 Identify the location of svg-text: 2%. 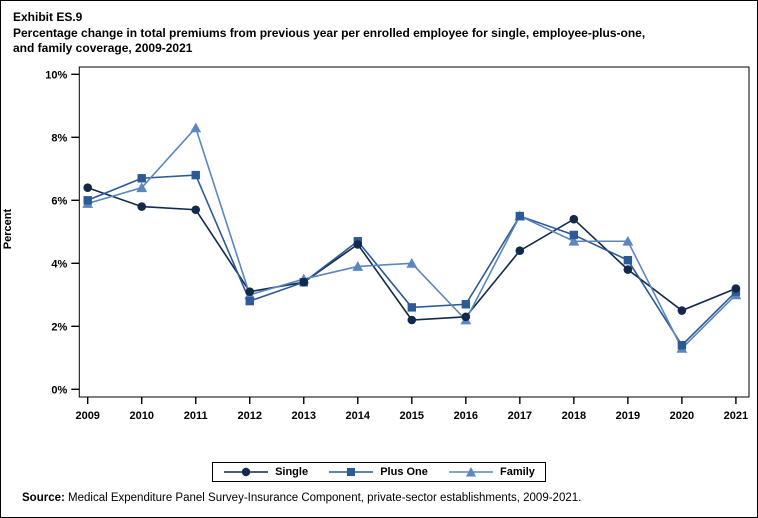
(59, 327).